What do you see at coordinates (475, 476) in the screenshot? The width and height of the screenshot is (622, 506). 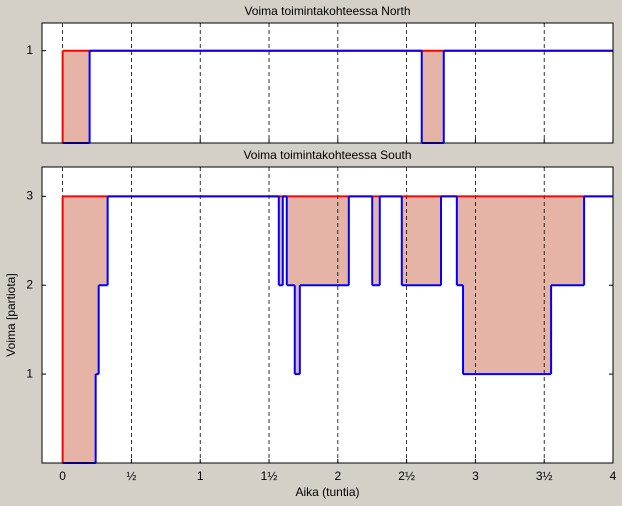 I see `x-tick-label: 3` at bounding box center [475, 476].